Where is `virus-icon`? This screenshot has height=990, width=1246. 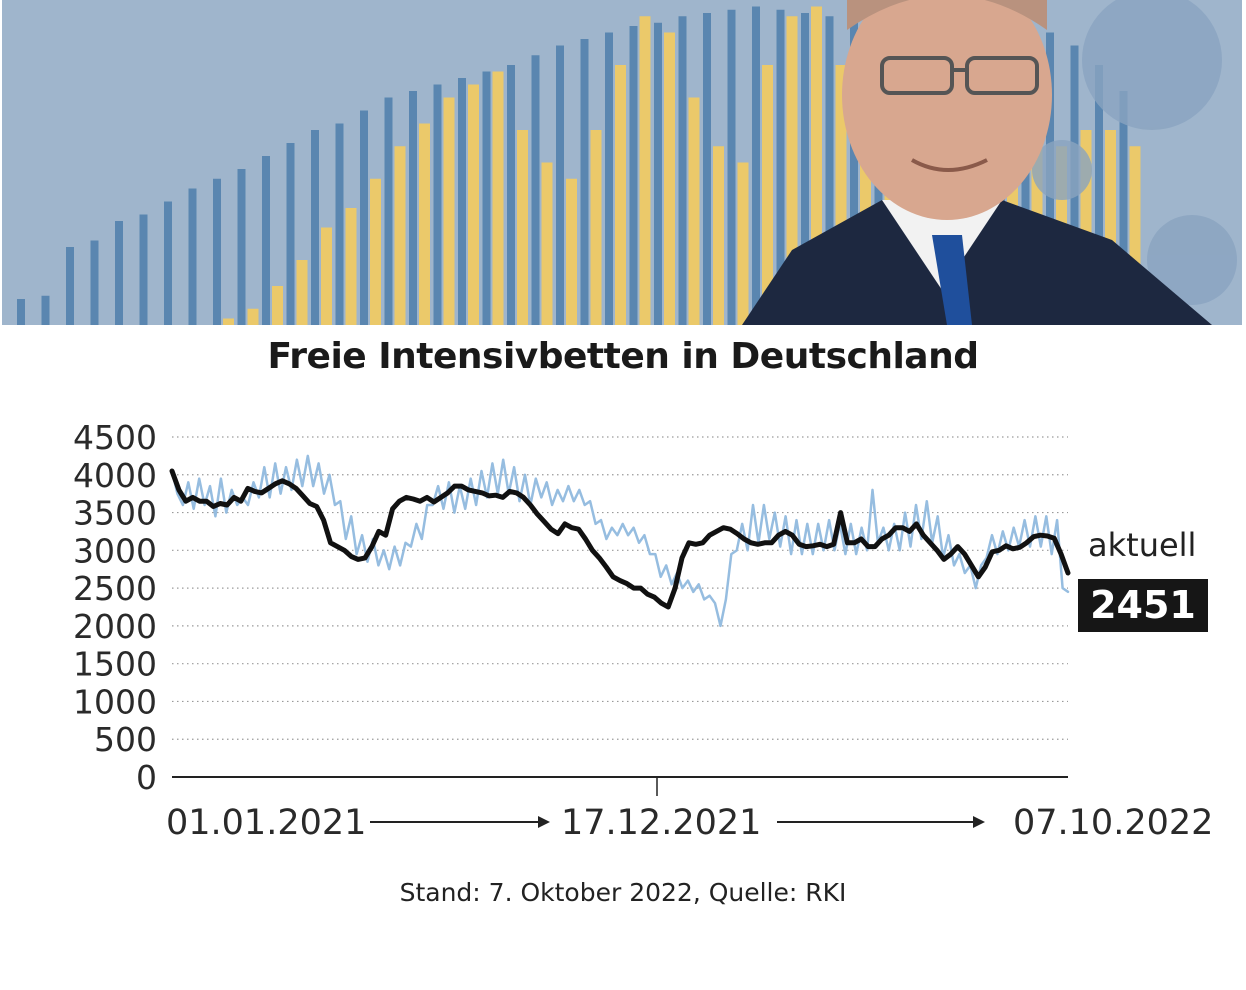 virus-icon is located at coordinates (1134, 152).